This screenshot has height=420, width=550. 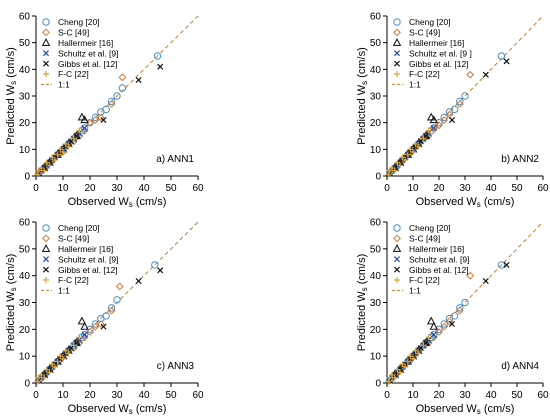 I want to click on series-diamond, so click(x=80, y=332).